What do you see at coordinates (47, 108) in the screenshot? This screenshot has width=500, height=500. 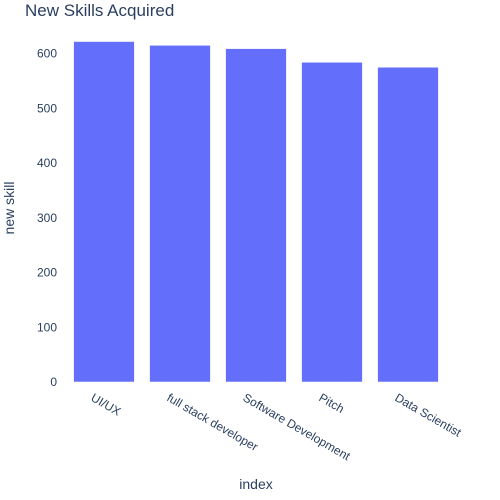 I see `y-tick-label: 500` at bounding box center [47, 108].